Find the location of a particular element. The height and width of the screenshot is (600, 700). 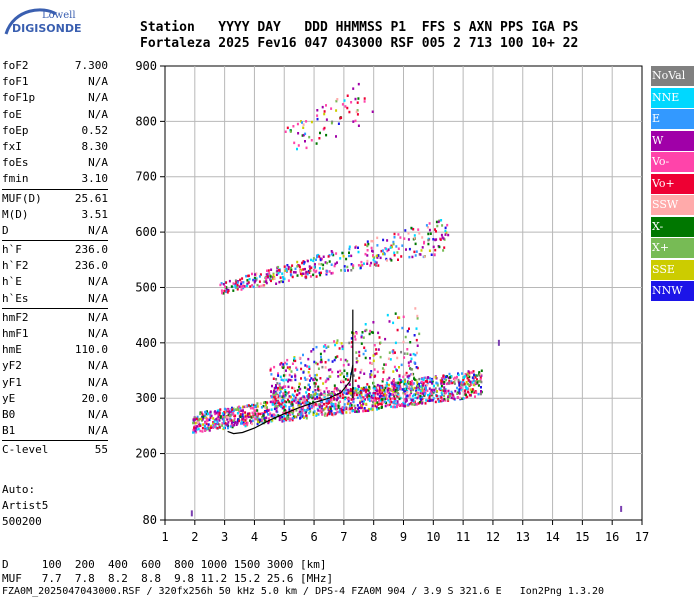

param-name: h`Es is located at coordinates (15, 298).